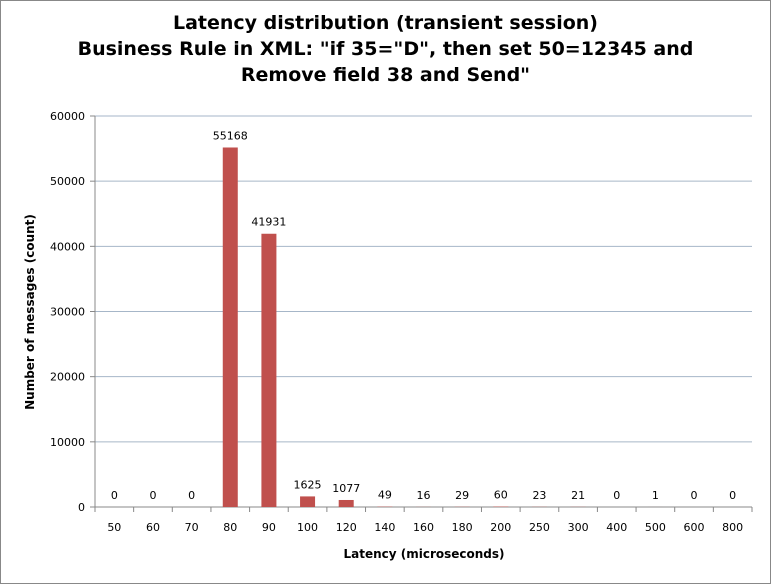  Describe the element at coordinates (578, 495) in the screenshot. I see `data-label-300: 21` at that location.